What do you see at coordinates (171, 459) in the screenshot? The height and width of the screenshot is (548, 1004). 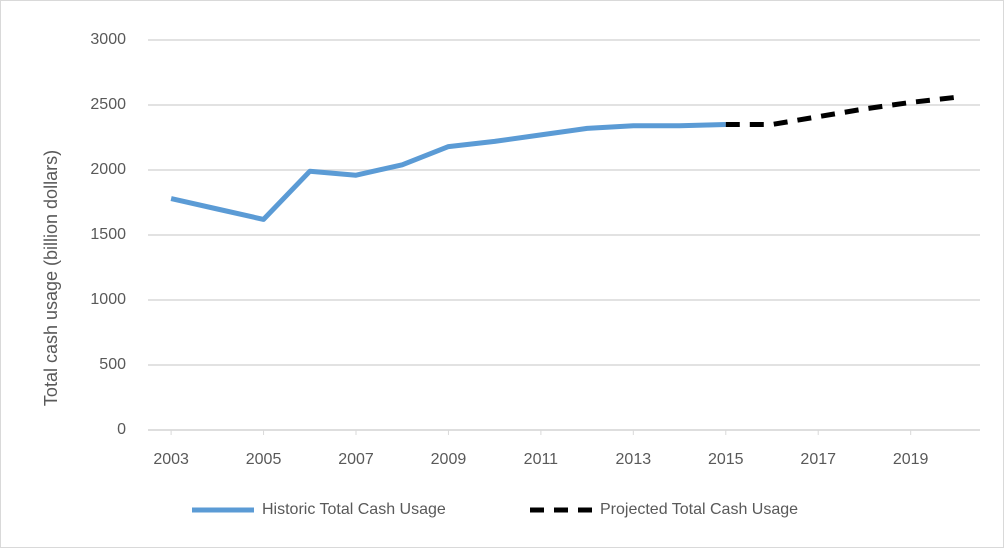 I see `x-tick-label: 2003` at bounding box center [171, 459].